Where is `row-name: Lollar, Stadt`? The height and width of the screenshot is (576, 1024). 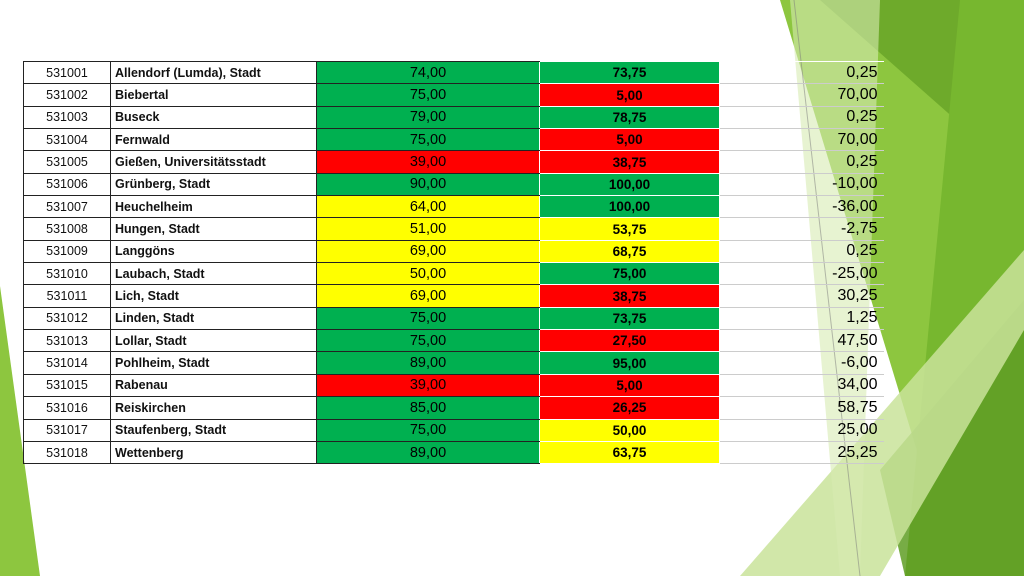
row-name: Lollar, Stadt is located at coordinates (213, 341).